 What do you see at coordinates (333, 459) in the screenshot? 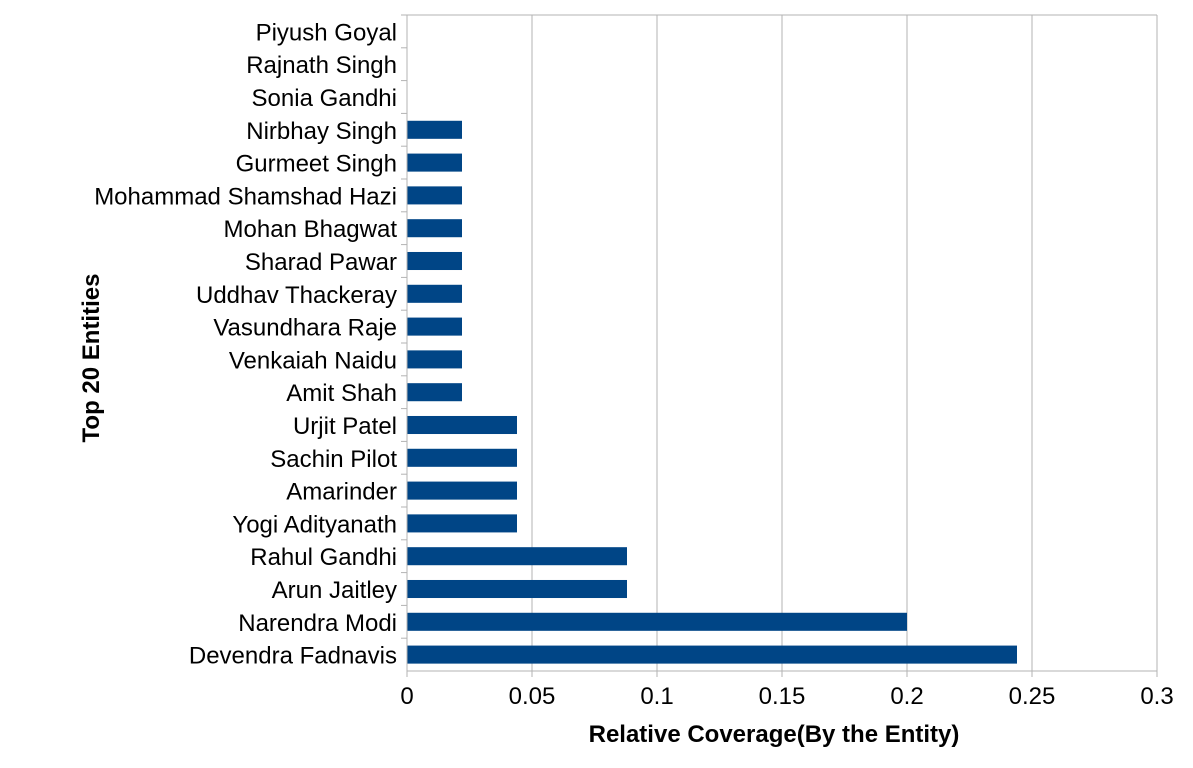
I see `category-label: Sachin Pilot` at bounding box center [333, 459].